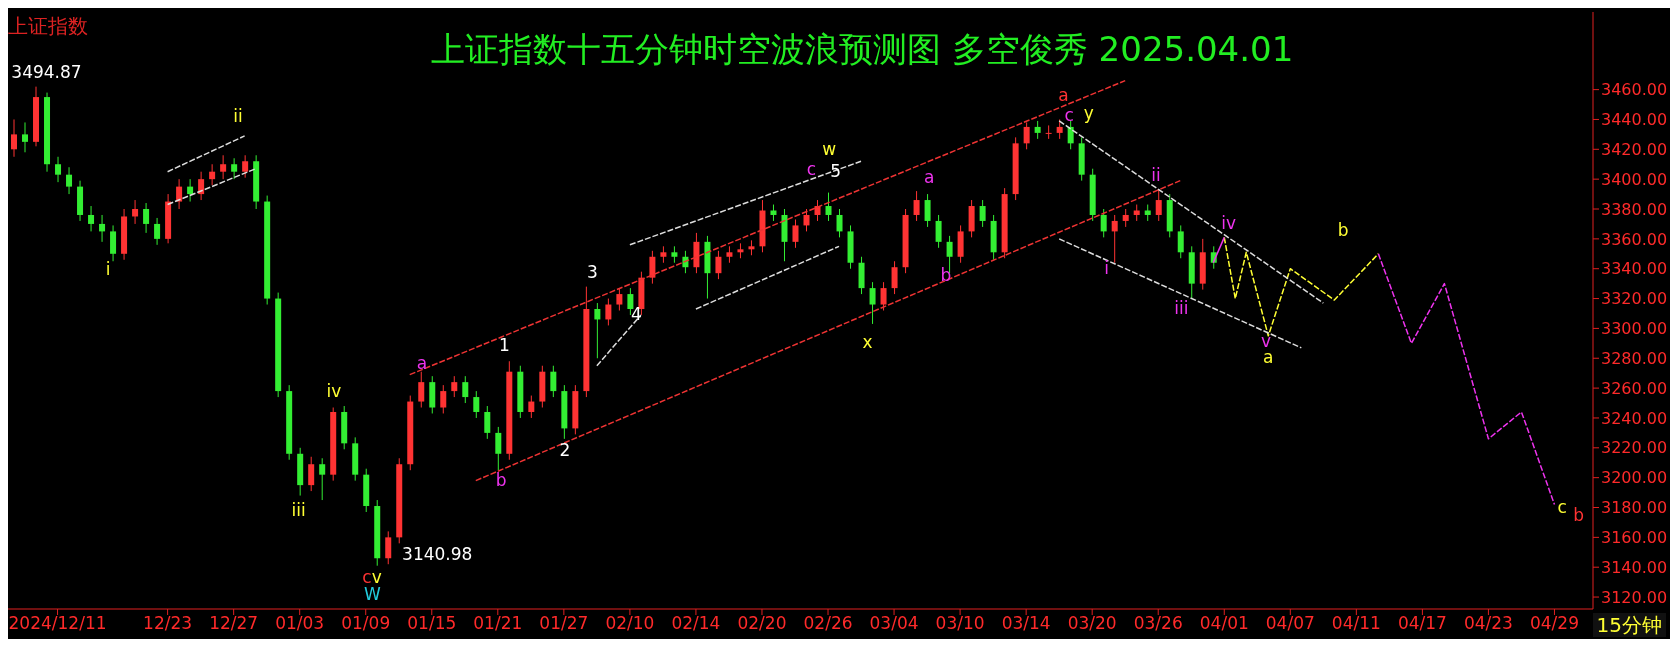  What do you see at coordinates (168, 623) in the screenshot?
I see `x-tick-label: 12/23` at bounding box center [168, 623].